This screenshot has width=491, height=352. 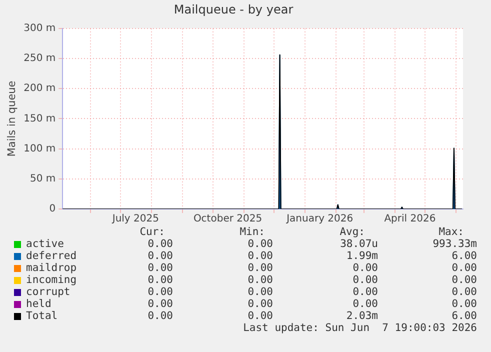 What do you see at coordinates (51, 280) in the screenshot?
I see `legend-label: incoming` at bounding box center [51, 280].